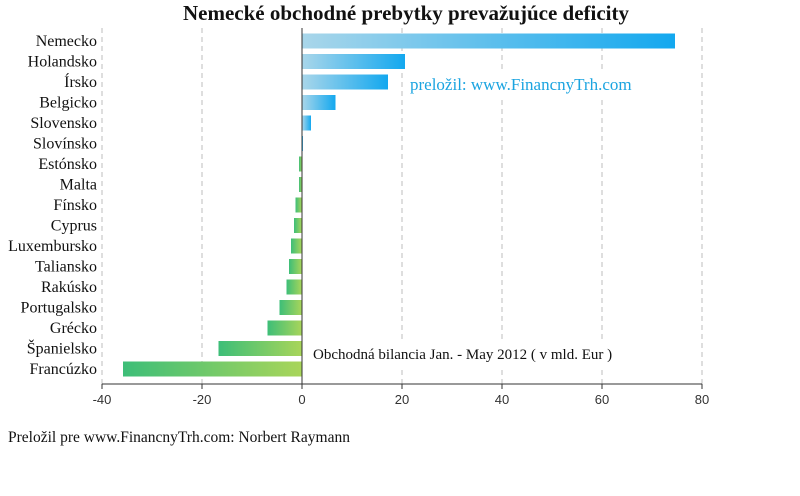 This screenshot has width=800, height=496. I want to click on x-tick-label: 40, so click(502, 399).